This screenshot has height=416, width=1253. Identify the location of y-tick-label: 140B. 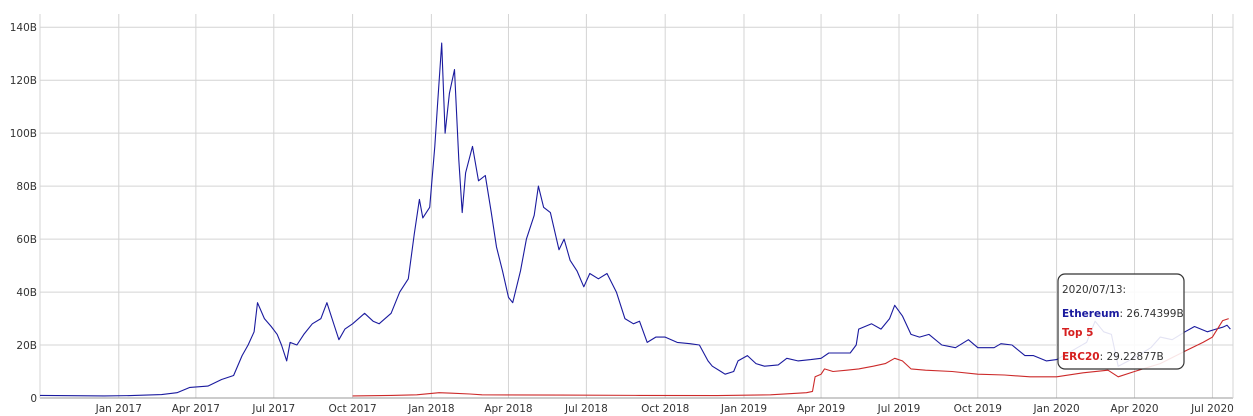
(23, 28).